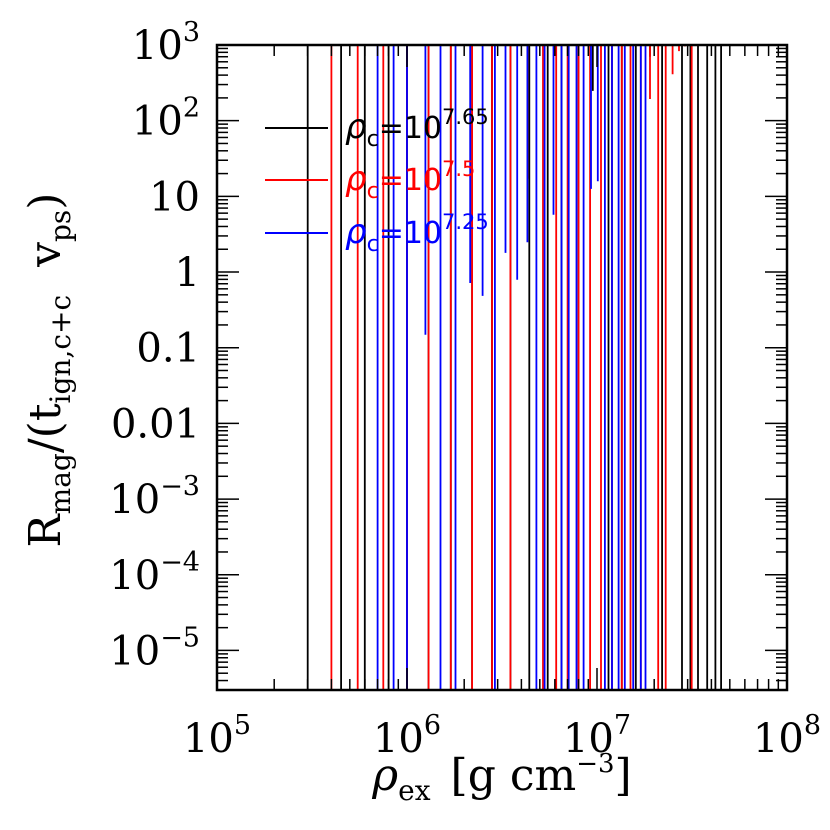 The width and height of the screenshot is (830, 830). Describe the element at coordinates (45, 201) in the screenshot. I see `y-axis-close: )` at that location.